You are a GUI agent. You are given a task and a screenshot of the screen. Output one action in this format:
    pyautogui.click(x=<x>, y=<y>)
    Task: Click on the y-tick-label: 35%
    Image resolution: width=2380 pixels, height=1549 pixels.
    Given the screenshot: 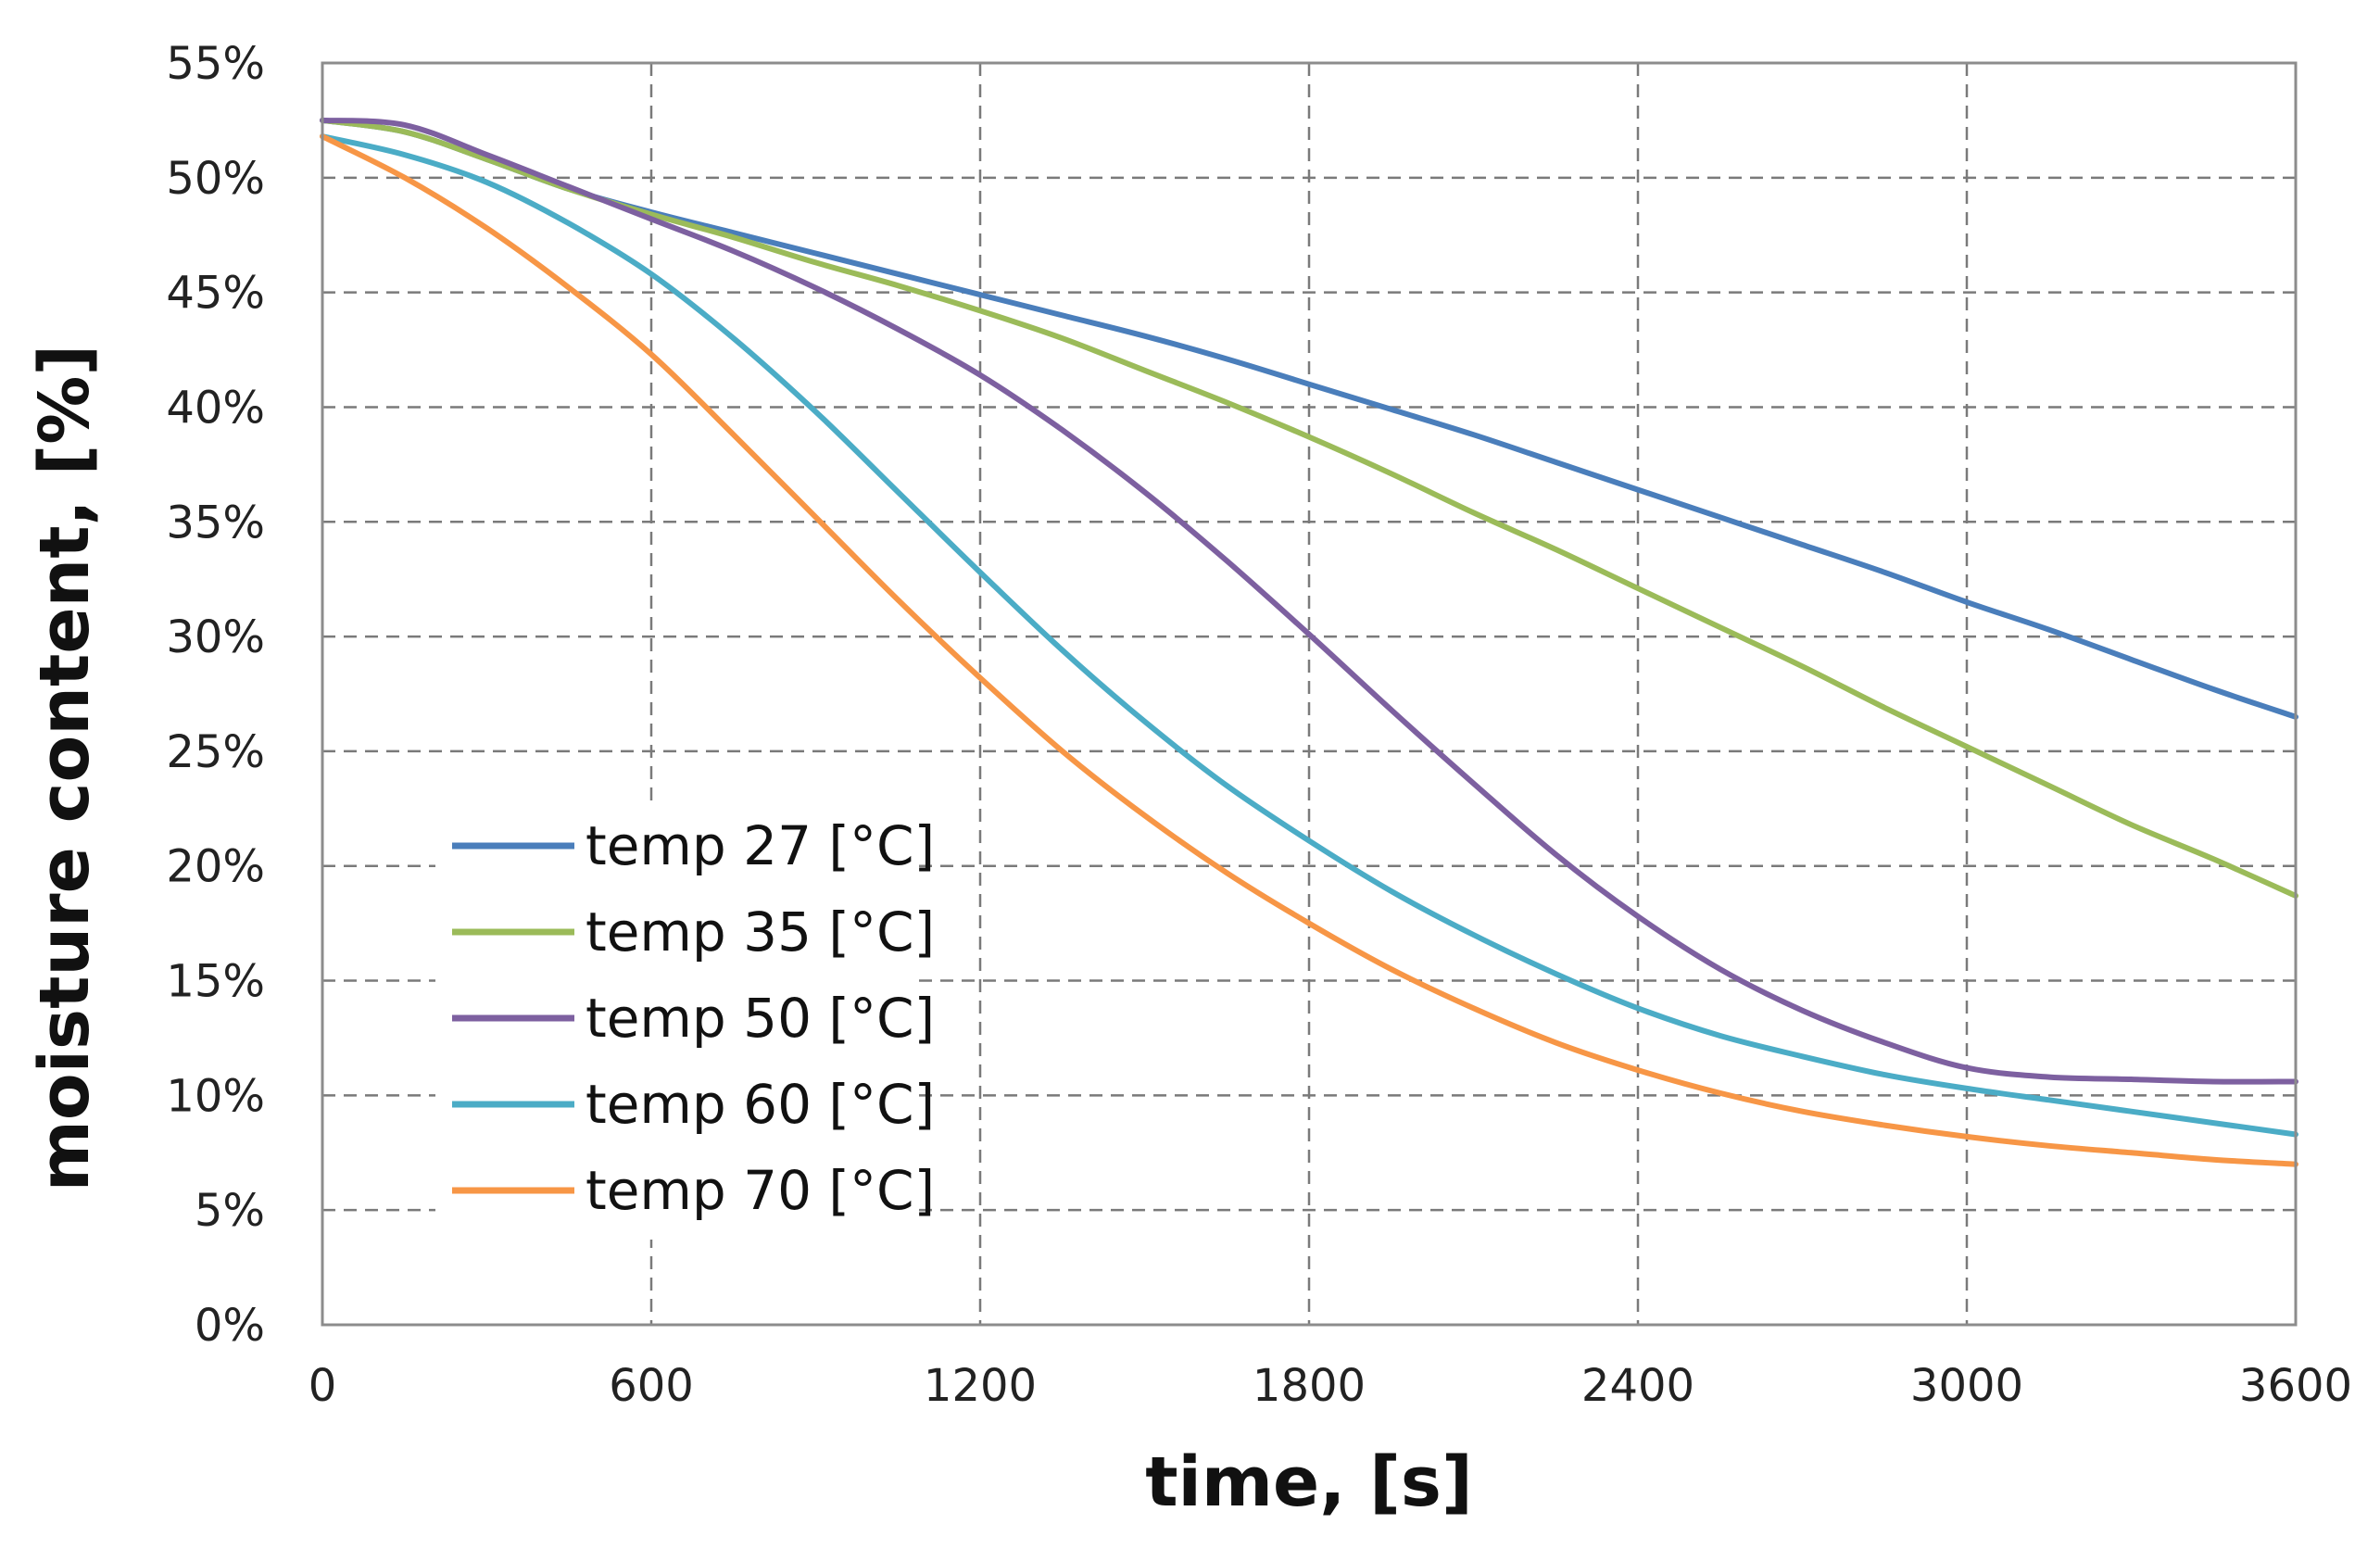 What is the action you would take?
    pyautogui.click(x=215, y=522)
    